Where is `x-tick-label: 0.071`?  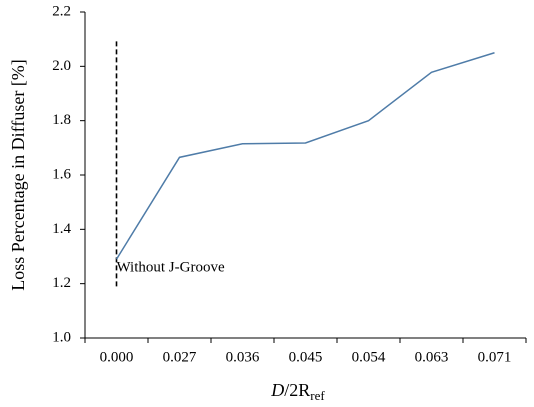 x-tick-label: 0.071 is located at coordinates (495, 357).